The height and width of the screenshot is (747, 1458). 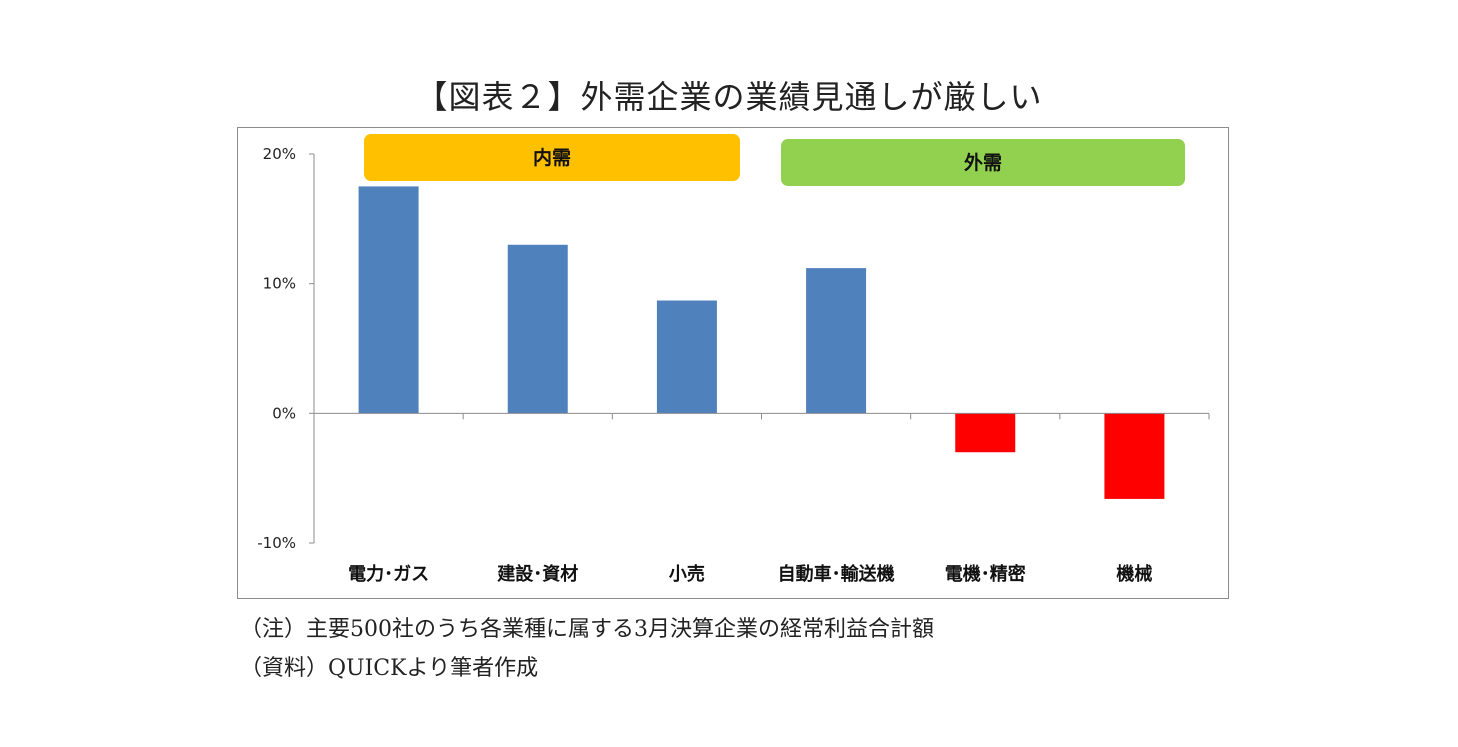 I want to click on footnote: （注）主要500社のうち各業種に属する3月決算企業の経常利益合計額, so click(x=587, y=629).